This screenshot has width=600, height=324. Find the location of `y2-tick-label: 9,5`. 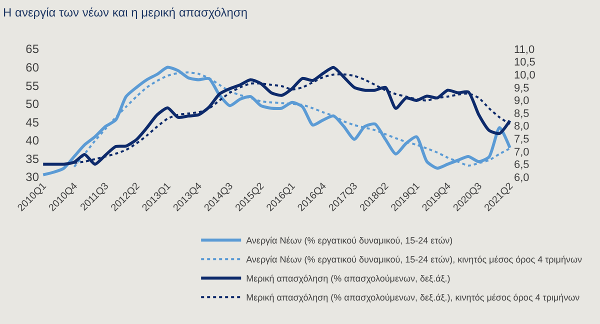

y2-tick-label: 9,5 is located at coordinates (522, 88).